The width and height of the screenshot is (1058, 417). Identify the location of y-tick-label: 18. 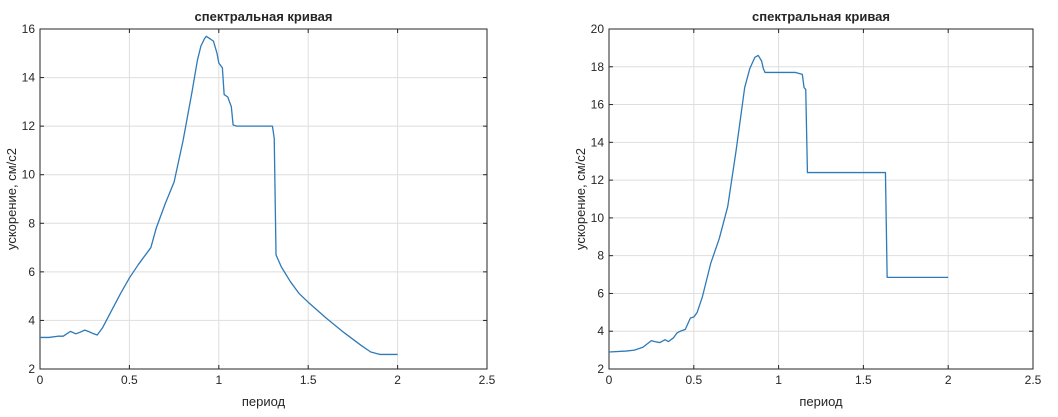
(598, 67).